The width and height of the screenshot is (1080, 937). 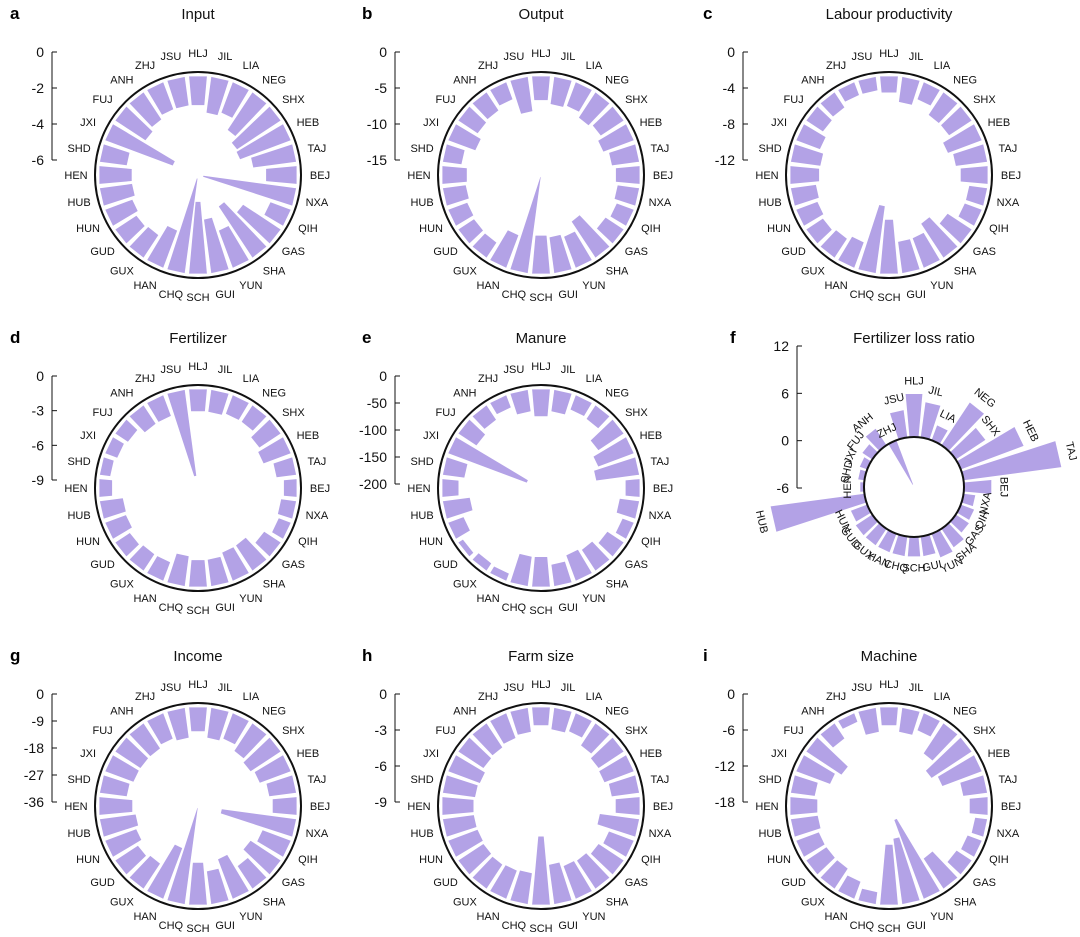 What do you see at coordinates (914, 382) in the screenshot?
I see `region-label-hlj: HLJ` at bounding box center [914, 382].